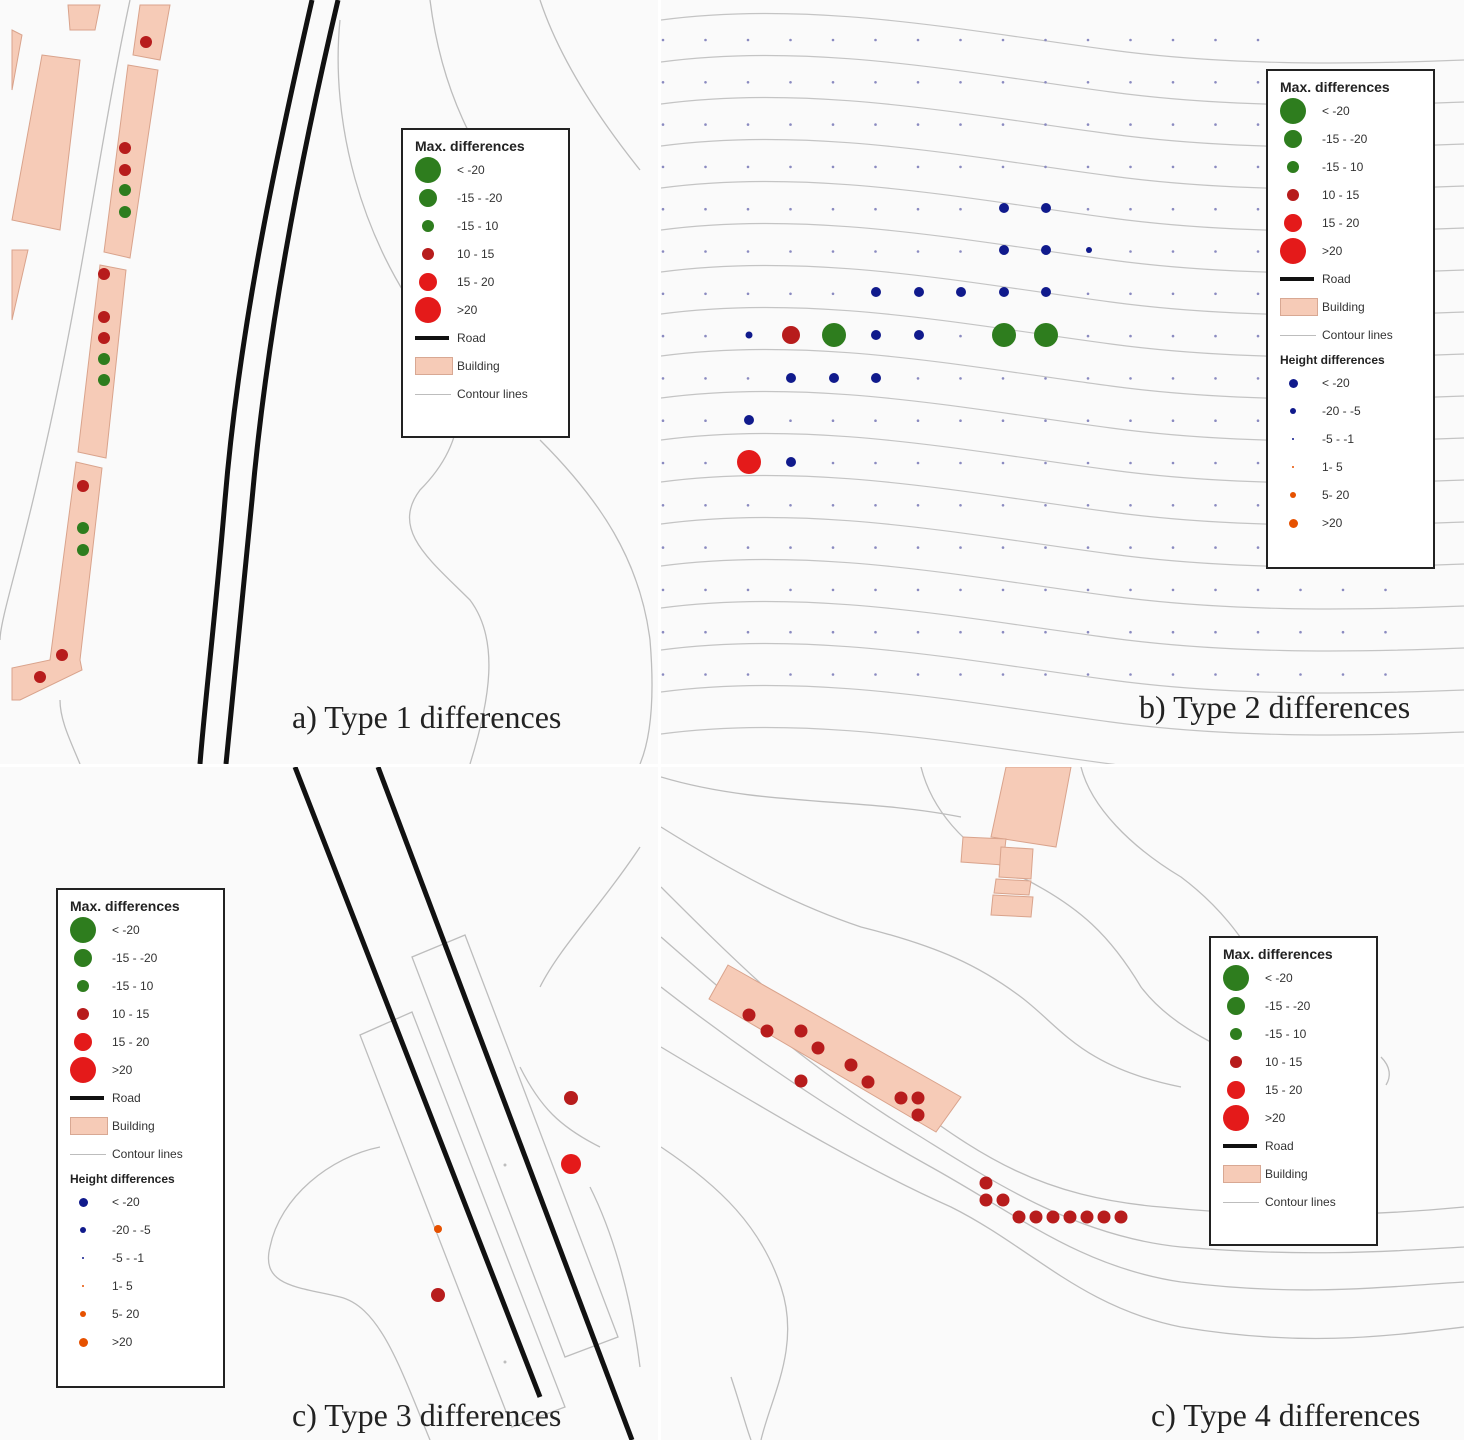 This screenshot has width=1464, height=1440. I want to click on legend-row-road: Road, so click(1294, 1146).